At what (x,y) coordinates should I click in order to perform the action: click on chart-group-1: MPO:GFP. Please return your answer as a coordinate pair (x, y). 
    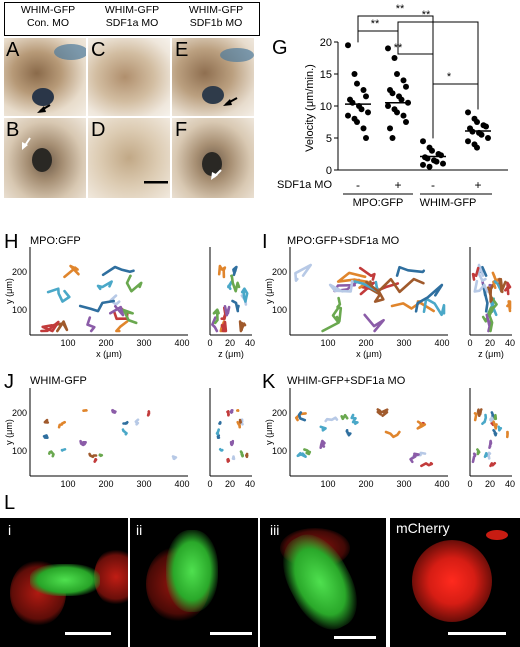
    Looking at the image, I should click on (378, 203).